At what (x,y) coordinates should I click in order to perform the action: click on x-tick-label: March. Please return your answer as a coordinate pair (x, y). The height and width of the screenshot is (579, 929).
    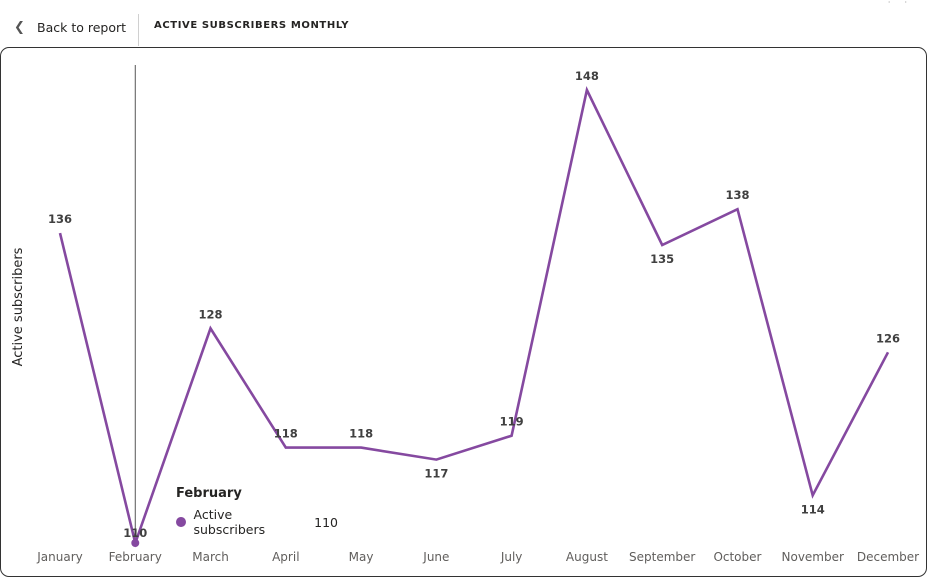
    Looking at the image, I should click on (210, 557).